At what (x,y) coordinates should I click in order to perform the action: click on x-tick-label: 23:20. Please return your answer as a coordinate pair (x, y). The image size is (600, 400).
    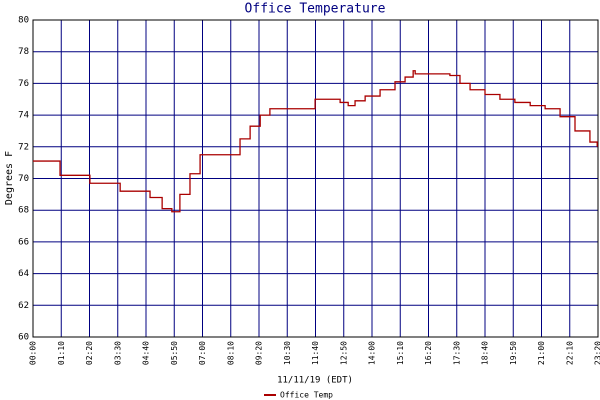
    Looking at the image, I should click on (597, 353).